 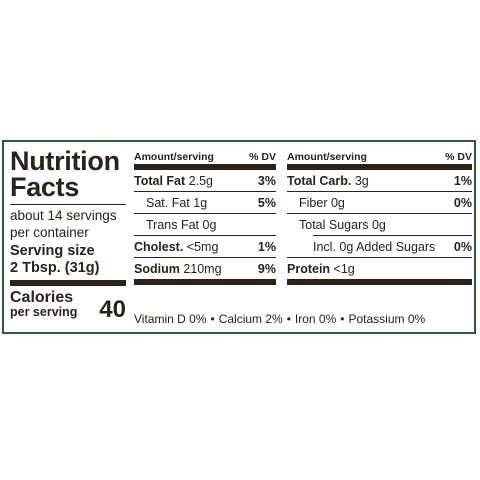 I want to click on nutrient-amount: 210mg, so click(x=202, y=269).